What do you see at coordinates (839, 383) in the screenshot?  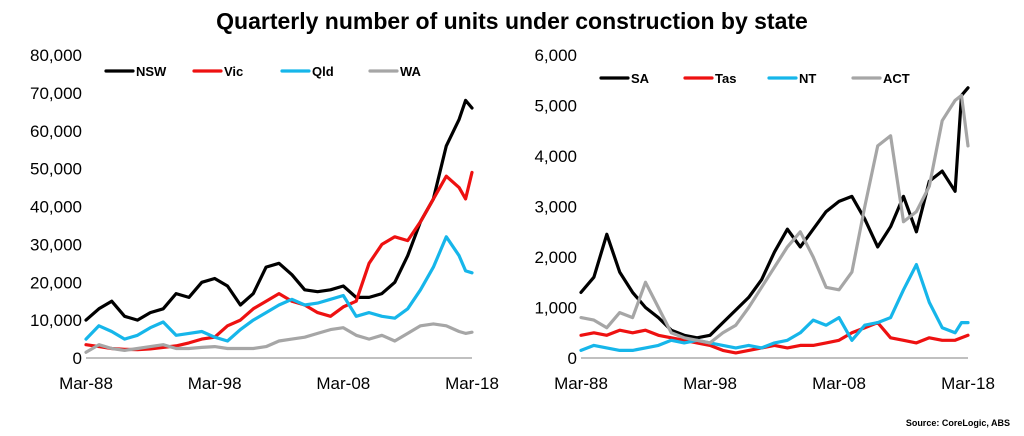 I see `right-x-tick-label: Mar-08` at bounding box center [839, 383].